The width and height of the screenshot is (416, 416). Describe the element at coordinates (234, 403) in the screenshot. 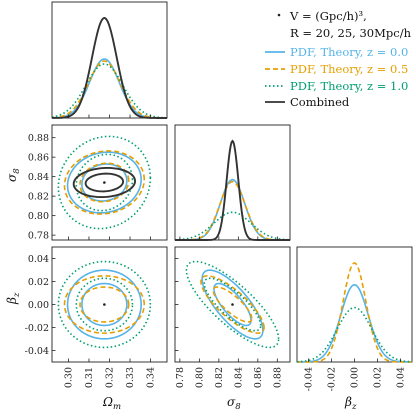

I see `xlabel-sigma8: σ8` at that location.